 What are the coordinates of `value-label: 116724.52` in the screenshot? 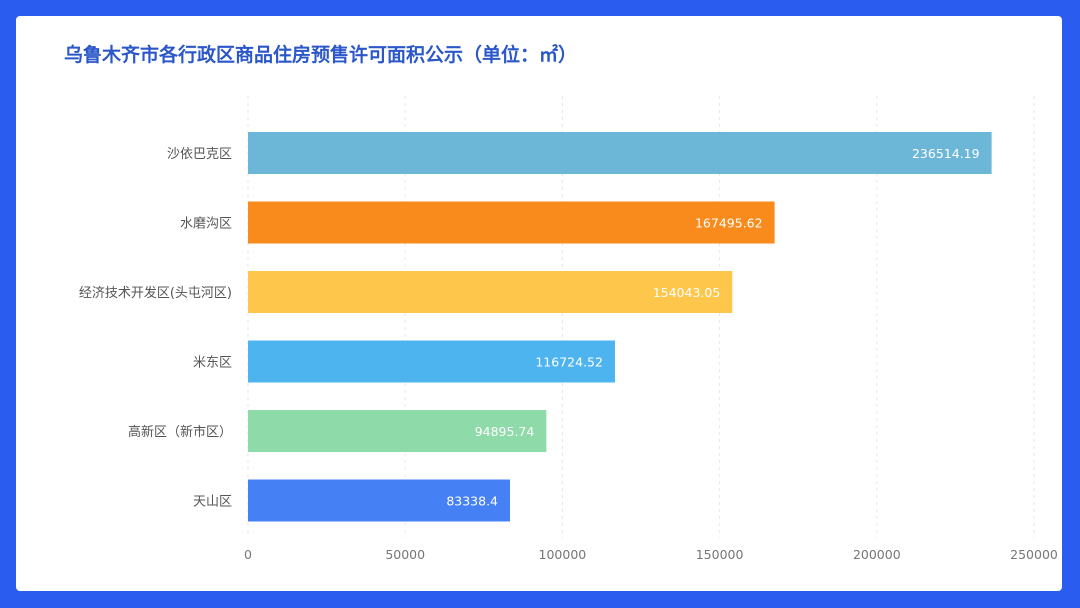 It's located at (569, 362).